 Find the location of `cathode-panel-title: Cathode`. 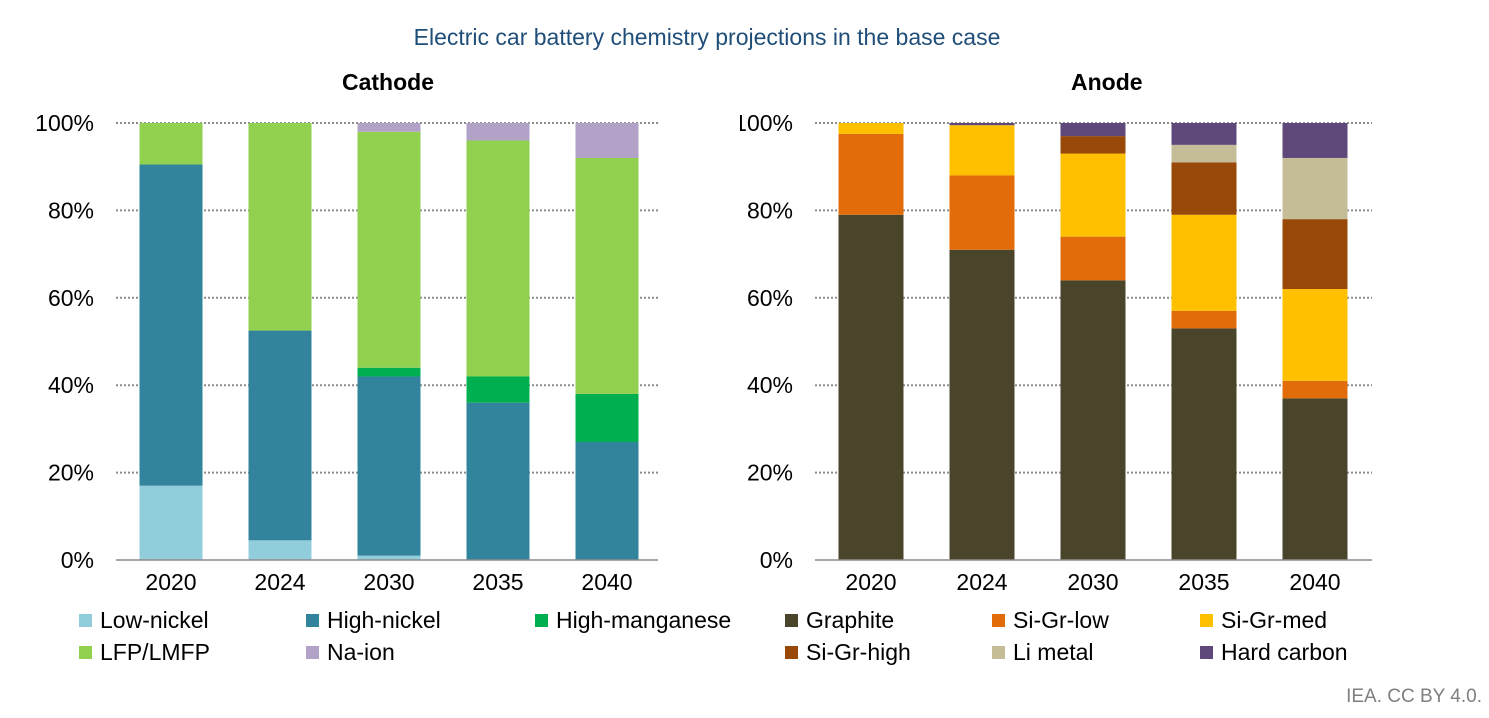

cathode-panel-title: Cathode is located at coordinates (388, 82).